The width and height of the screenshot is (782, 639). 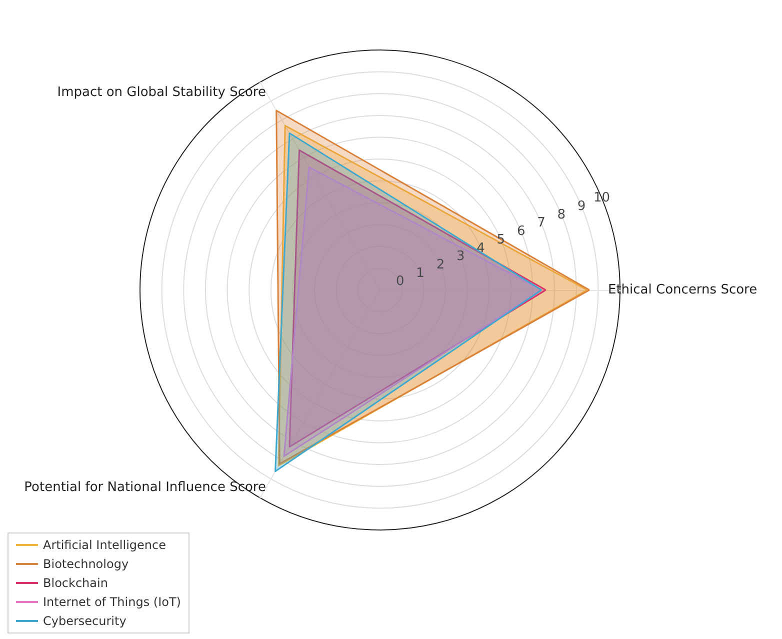 What do you see at coordinates (84, 621) in the screenshot?
I see `legend-label: Cybersecurity` at bounding box center [84, 621].